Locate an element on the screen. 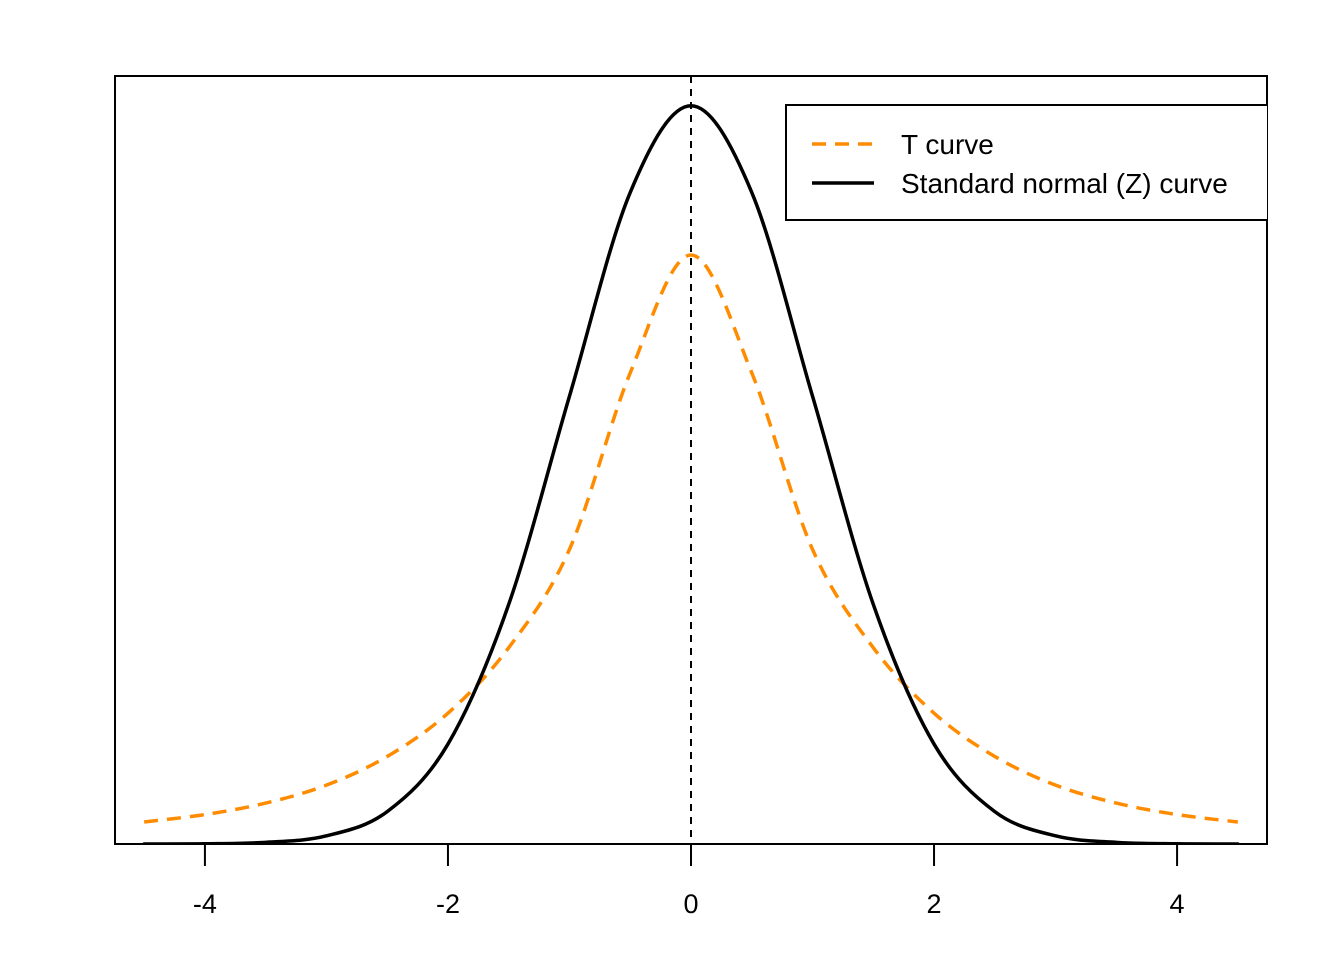 This screenshot has width=1344, height=960. x-tick-label: -2 is located at coordinates (448, 904).